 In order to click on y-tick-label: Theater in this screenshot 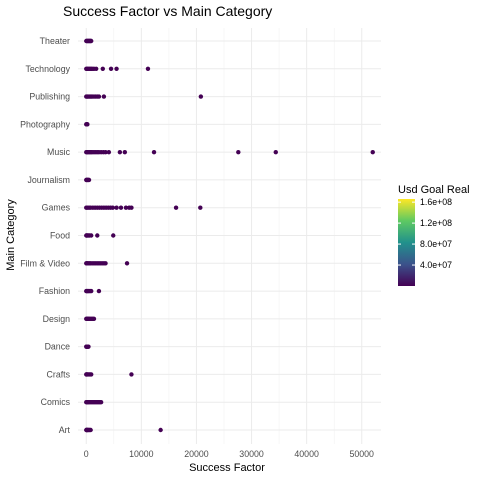, I will do `click(55, 41)`.